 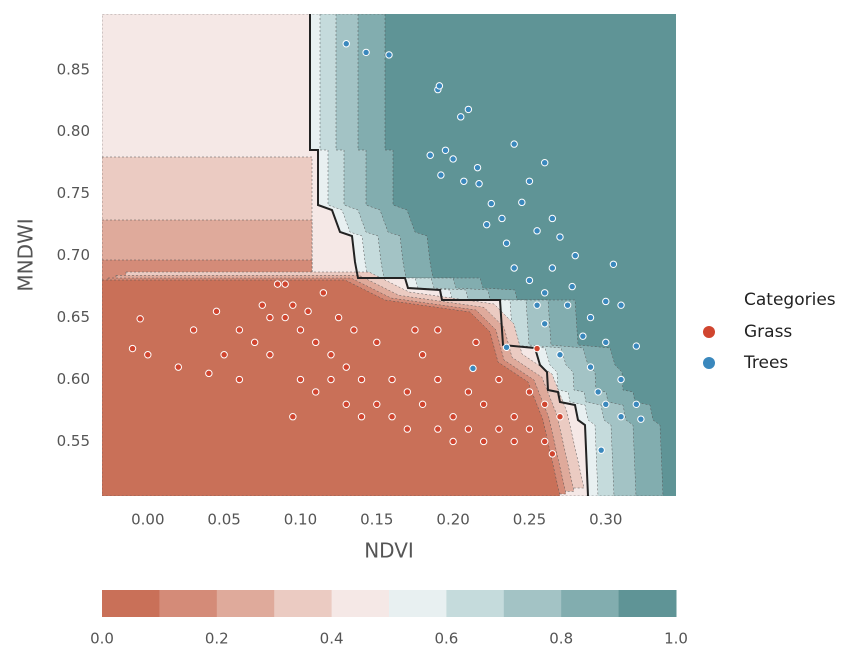 I want to click on colorbar-tick-label: 0.6, so click(x=446, y=639).